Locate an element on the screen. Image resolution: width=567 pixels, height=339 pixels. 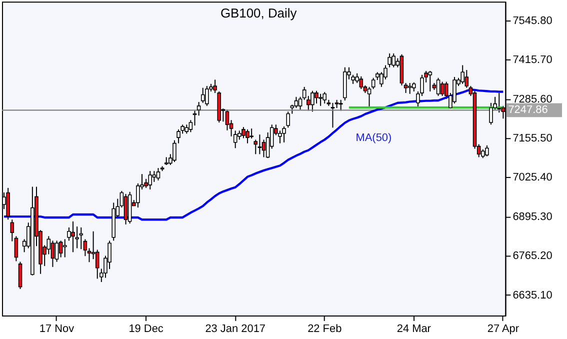
chart-title: GB100, Daily is located at coordinates (259, 13).